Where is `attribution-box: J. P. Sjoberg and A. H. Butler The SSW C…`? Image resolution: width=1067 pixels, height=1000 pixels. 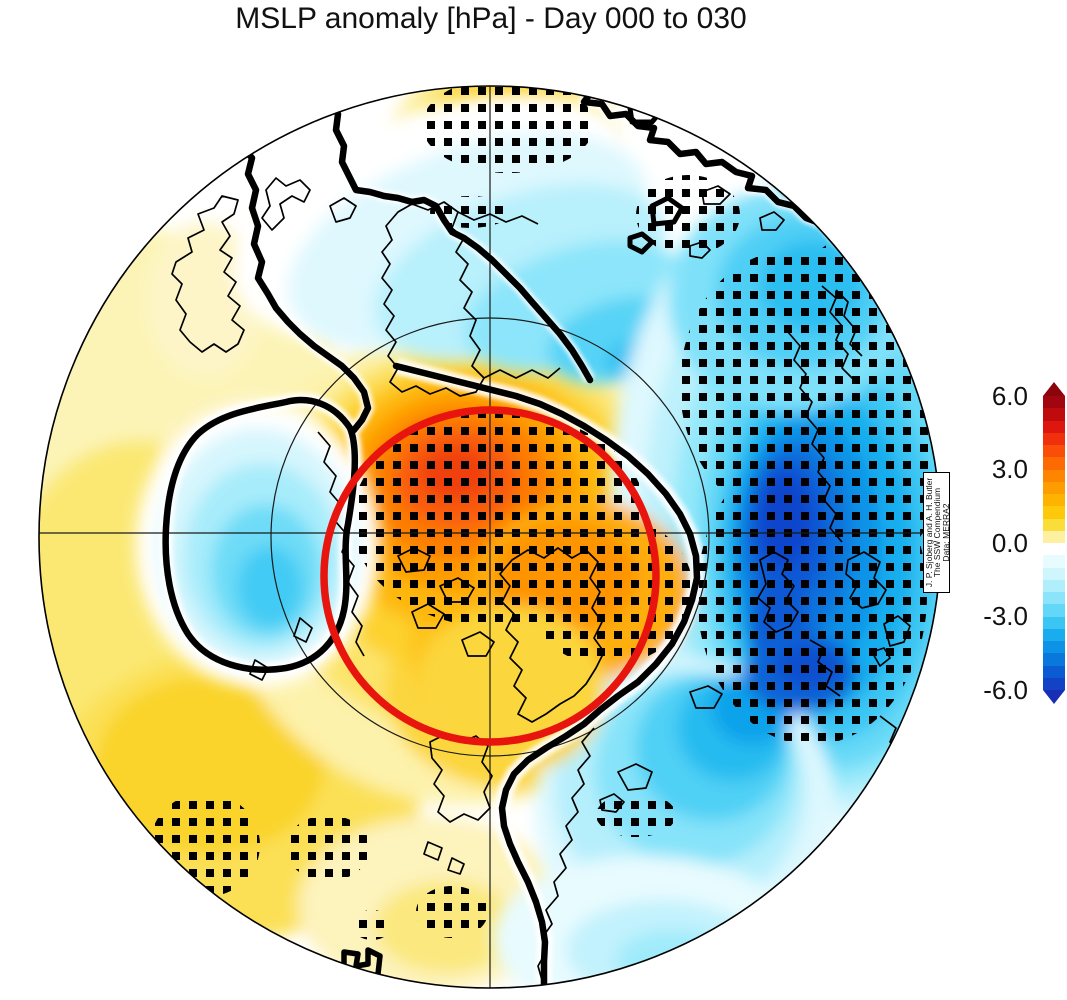 attribution-box: J. P. Sjoberg and A. H. Butler The SSW C… is located at coordinates (937, 532).